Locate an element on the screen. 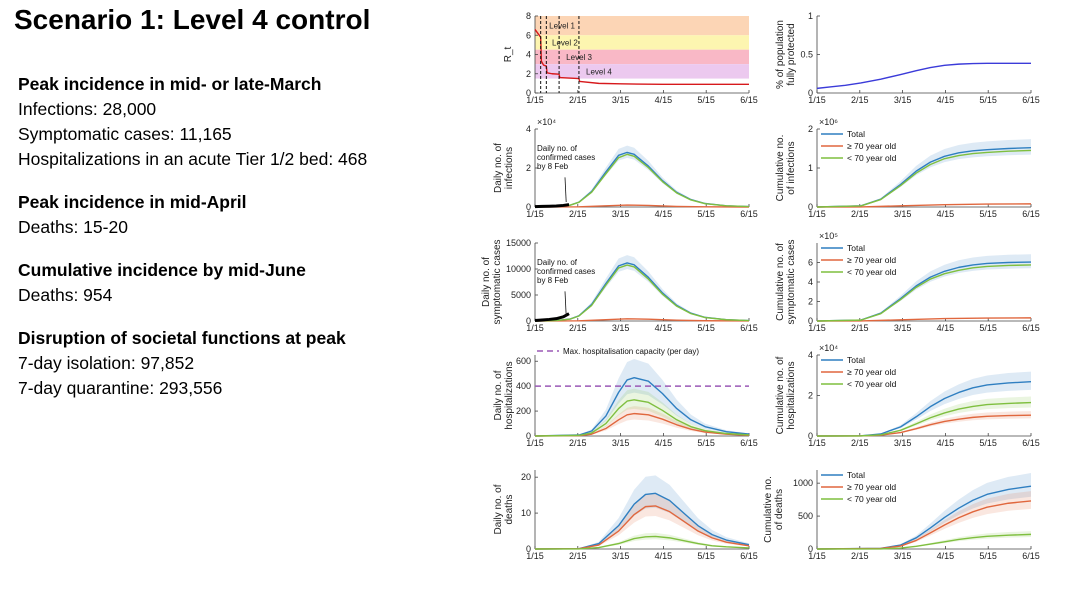 The image size is (1080, 589). y-tick-label: 2 is located at coordinates (528, 74).